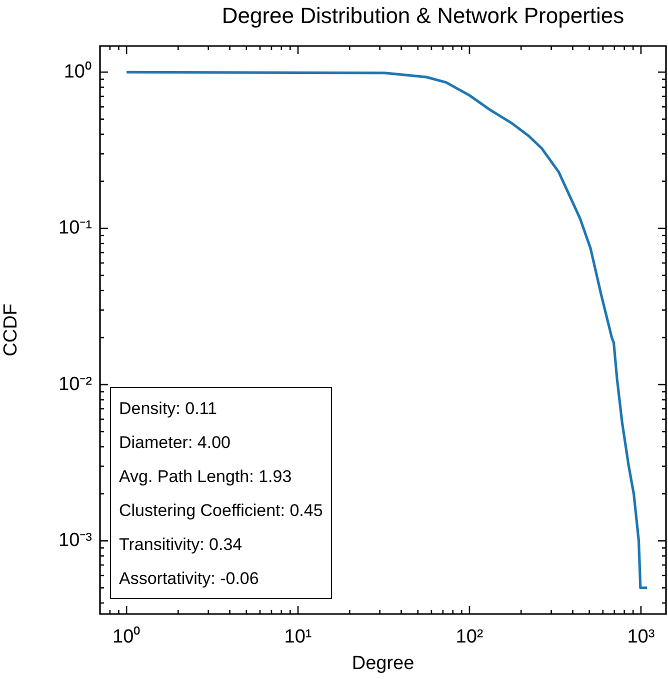  I want to click on annotation: Avg. Path Length: 1.93, so click(206, 477).